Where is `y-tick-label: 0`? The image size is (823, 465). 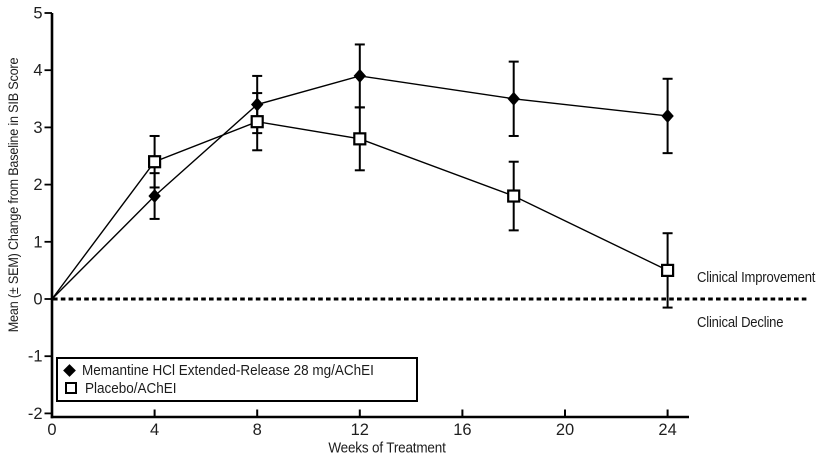
y-tick-label: 0 is located at coordinates (37, 300).